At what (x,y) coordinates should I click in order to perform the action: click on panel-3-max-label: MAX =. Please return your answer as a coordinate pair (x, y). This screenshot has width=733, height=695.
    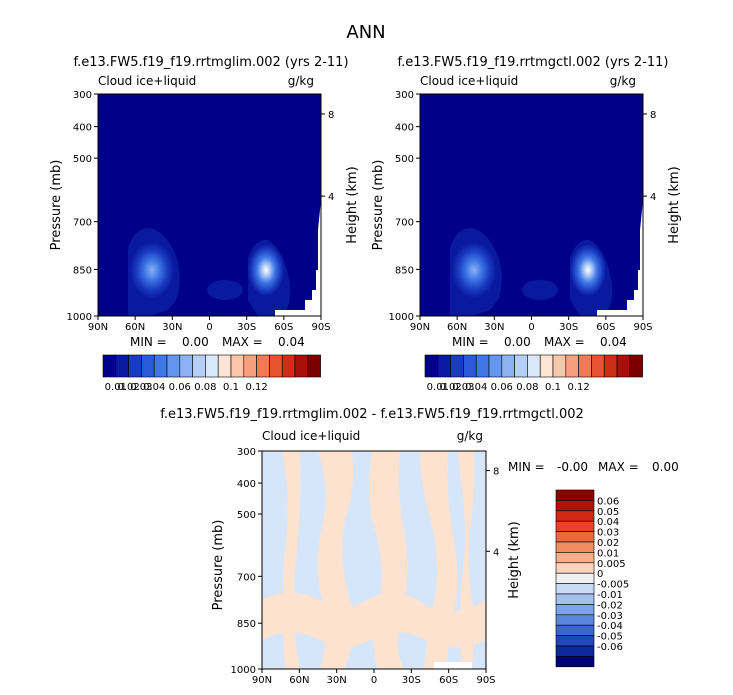
    Looking at the image, I should click on (618, 467).